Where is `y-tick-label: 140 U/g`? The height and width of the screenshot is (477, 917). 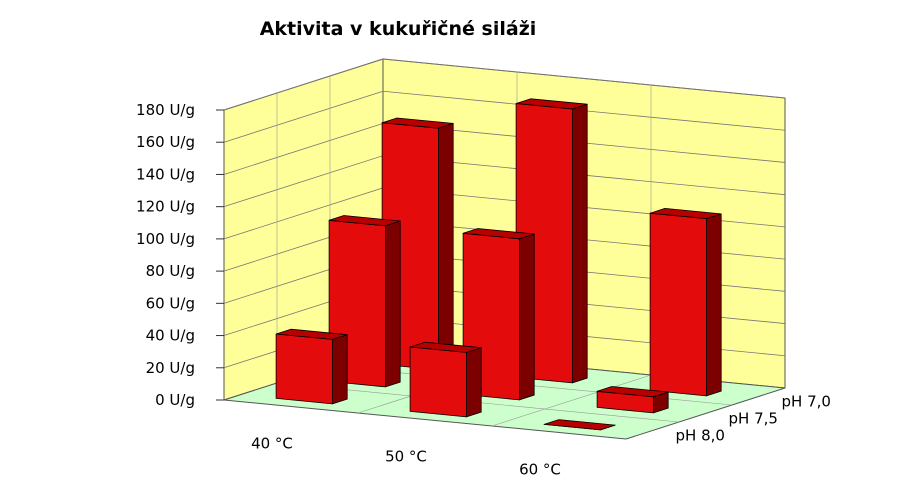
y-tick-label: 140 U/g is located at coordinates (165, 174).